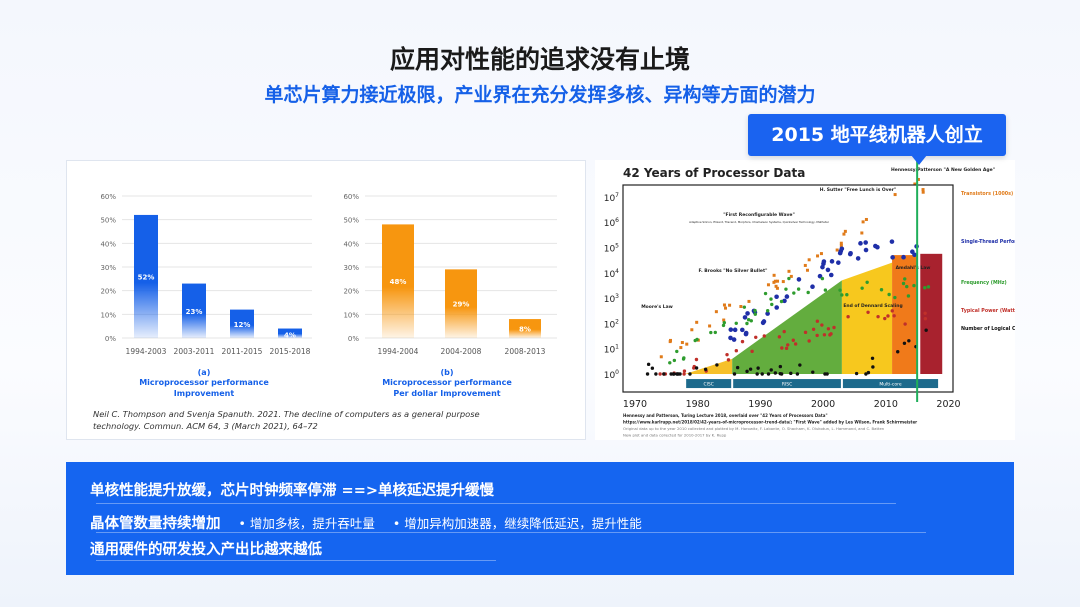 The height and width of the screenshot is (607, 1080). Describe the element at coordinates (292, 491) in the screenshot. I see `summary-row-1: 单核性能提升放缓，芯片时钟频率停滞 ==>单核延迟提升缓慢` at that location.